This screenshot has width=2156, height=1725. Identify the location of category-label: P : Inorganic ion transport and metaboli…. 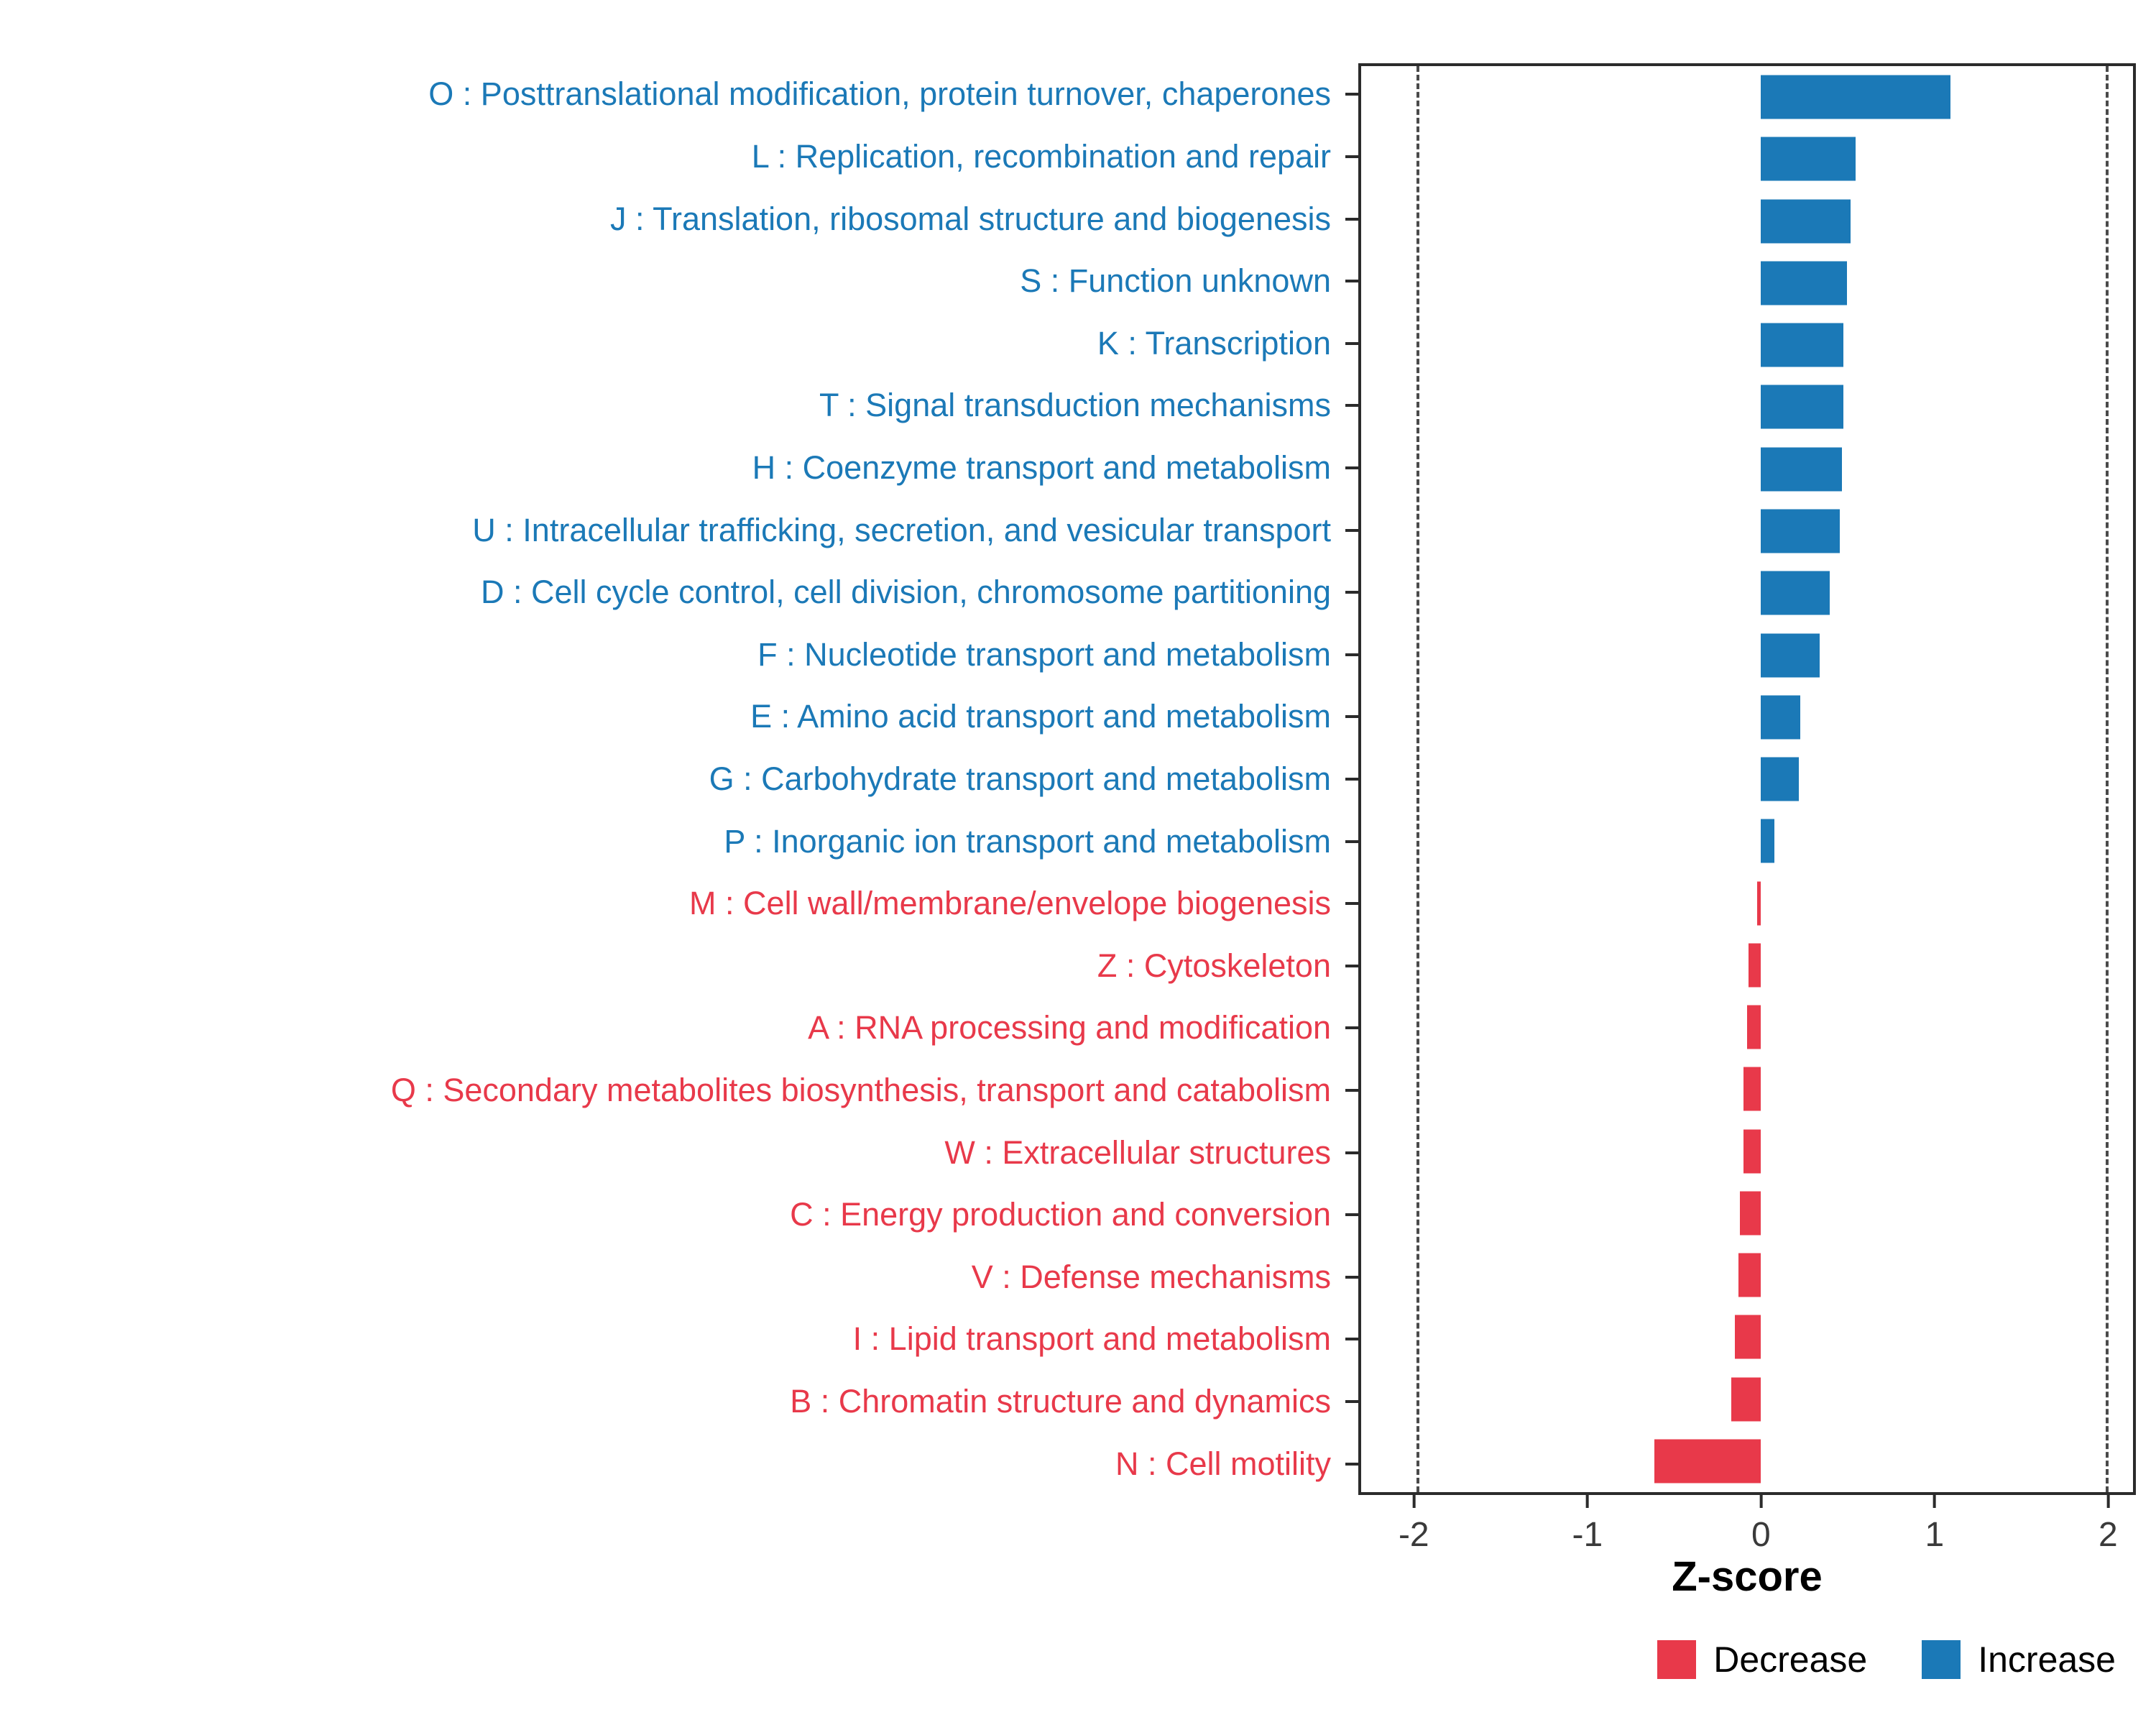
(1027, 841).